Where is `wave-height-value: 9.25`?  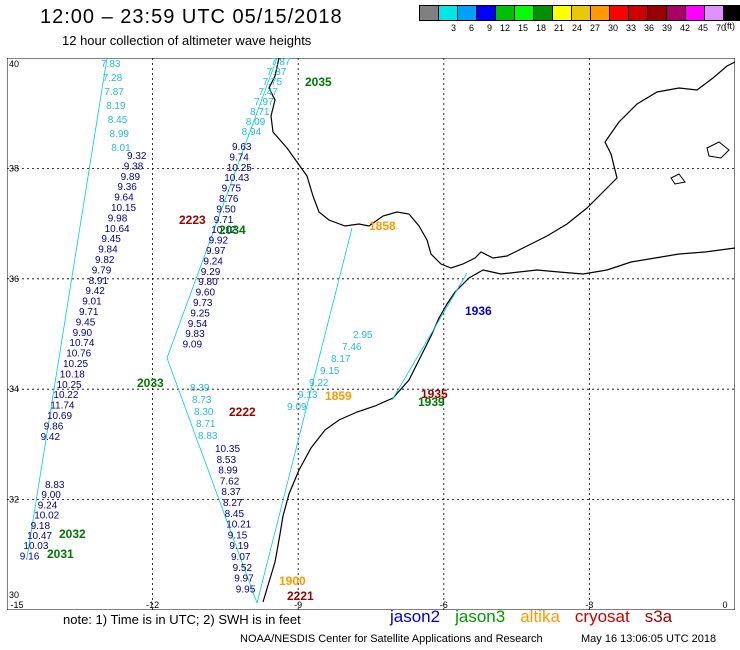
wave-height-value: 9.25 is located at coordinates (200, 313).